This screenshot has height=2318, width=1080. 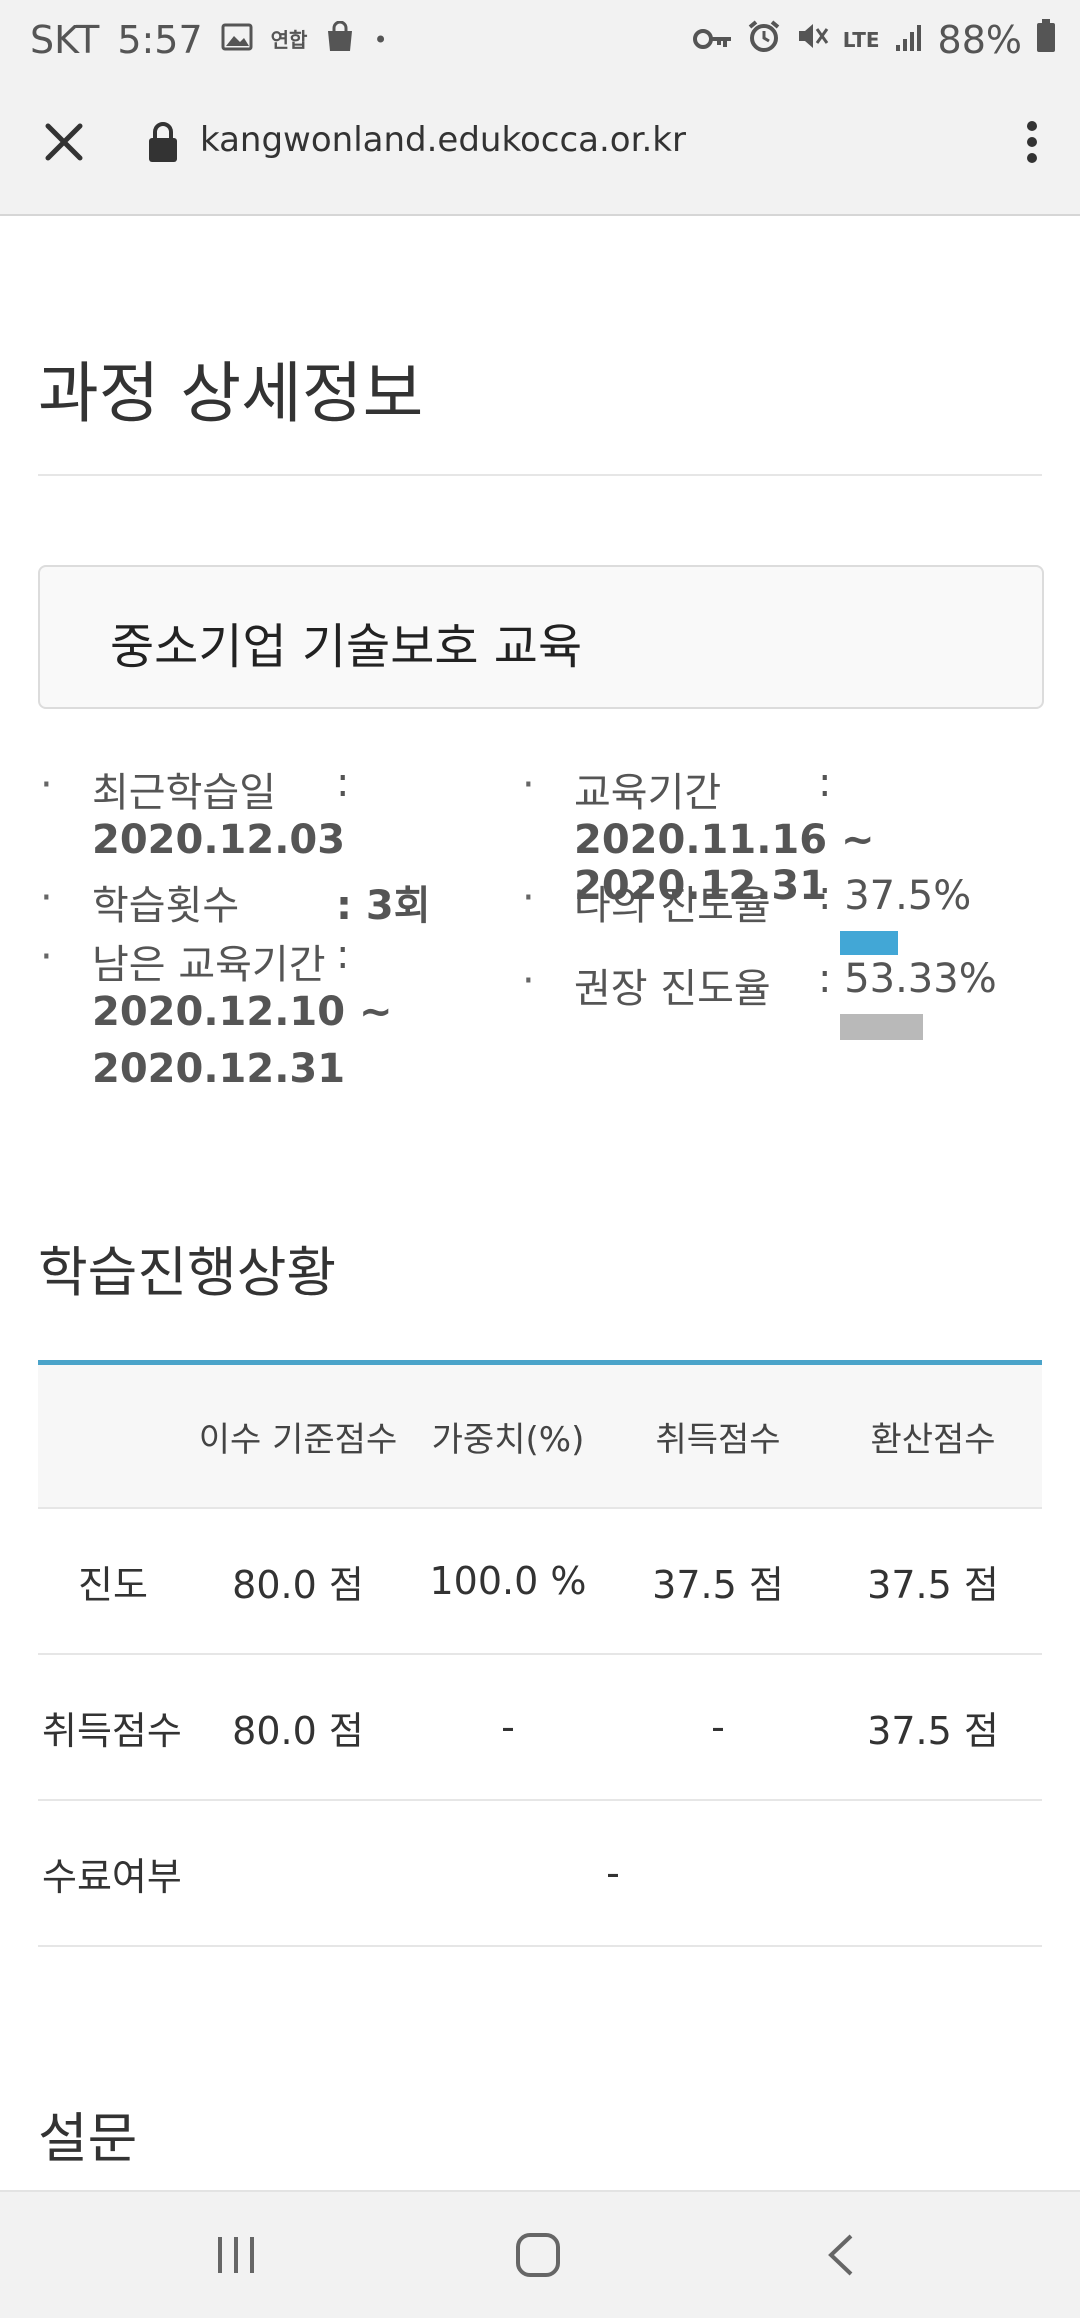 I want to click on my-progress-value: : 37.5%, so click(x=895, y=896).